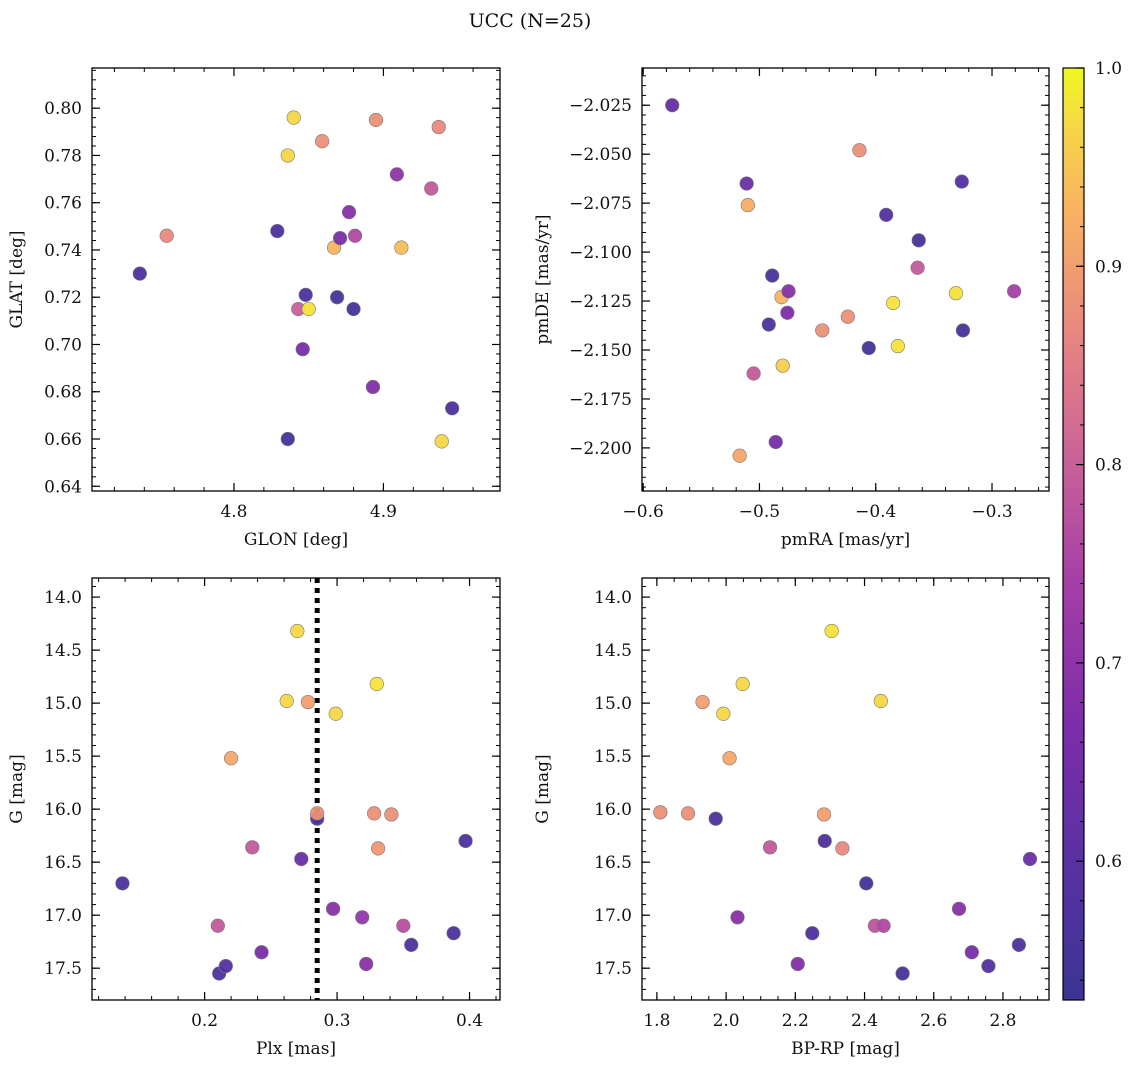  Describe the element at coordinates (875, 512) in the screenshot. I see `x-tick-label: −0.4` at that location.